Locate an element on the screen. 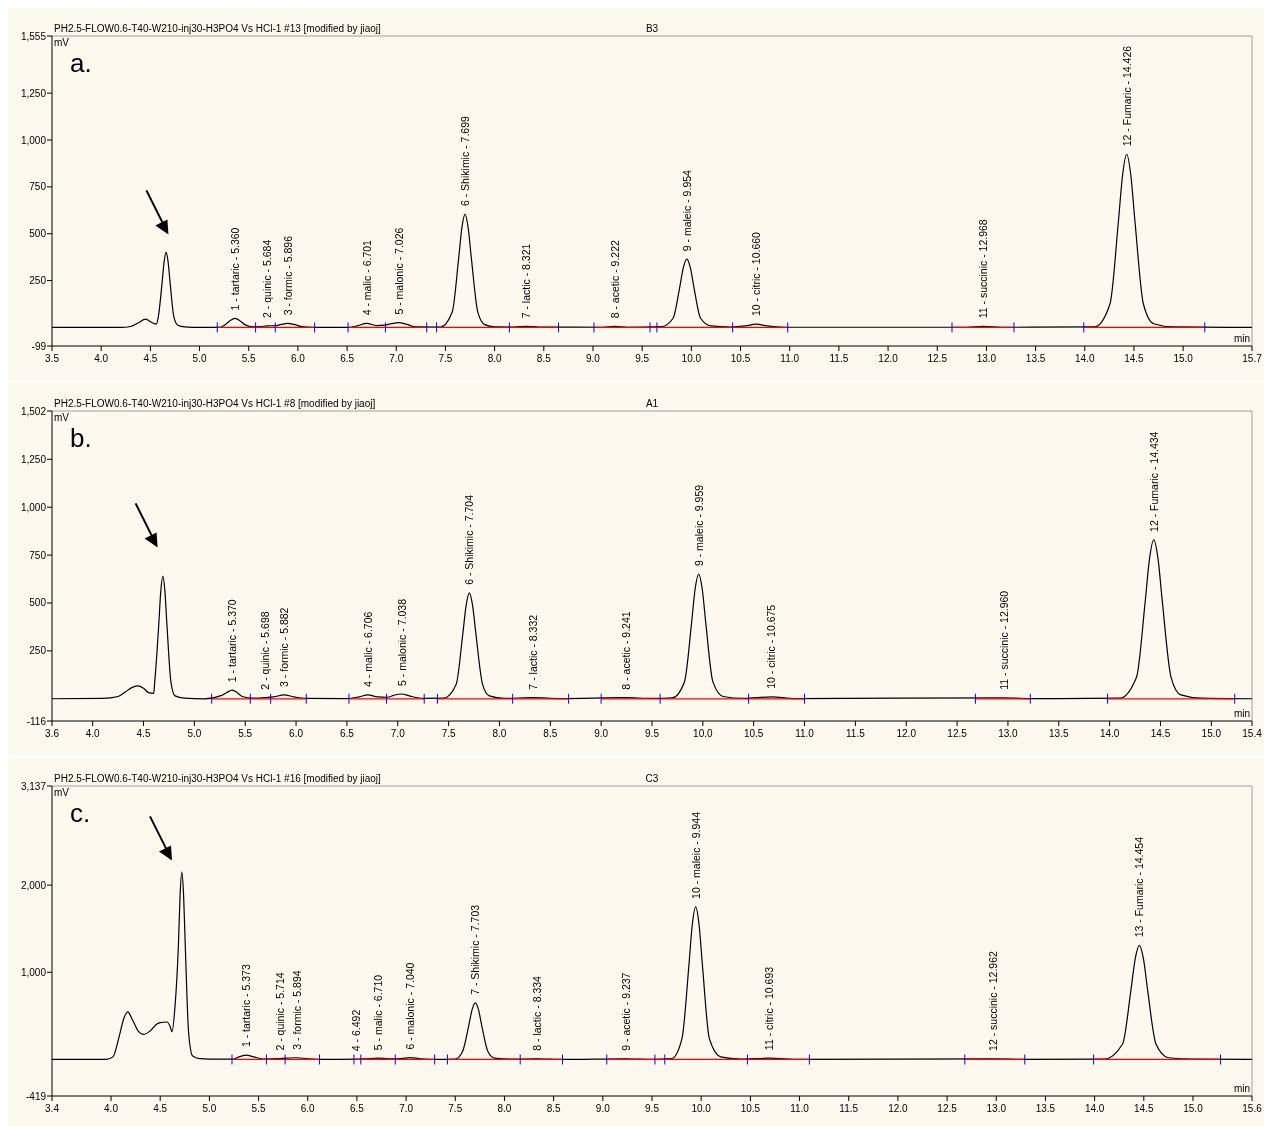 The width and height of the screenshot is (1272, 1126). x-tick-label: 15.6 is located at coordinates (1252, 1108).